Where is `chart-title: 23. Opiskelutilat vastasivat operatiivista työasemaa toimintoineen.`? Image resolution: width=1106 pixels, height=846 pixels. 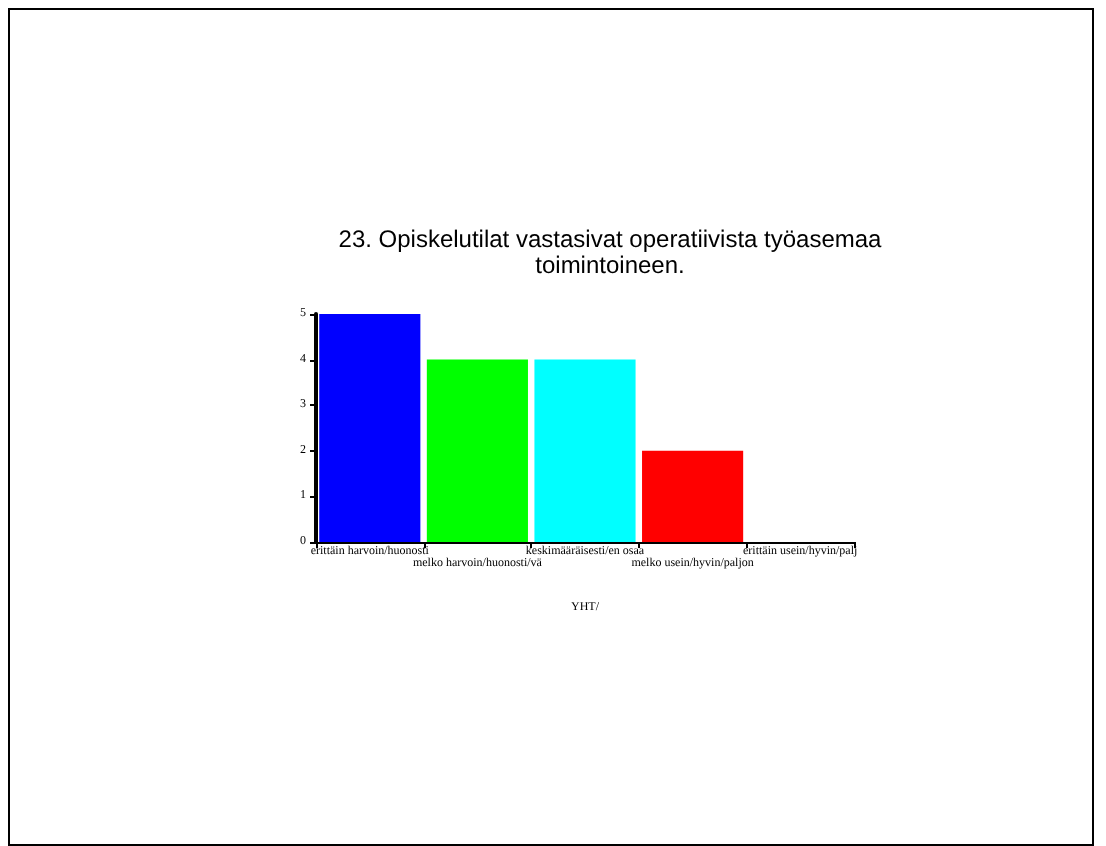
chart-title: 23. Opiskelutilat vastasivat operatiivista työasemaa toimintoineen. is located at coordinates (610, 252).